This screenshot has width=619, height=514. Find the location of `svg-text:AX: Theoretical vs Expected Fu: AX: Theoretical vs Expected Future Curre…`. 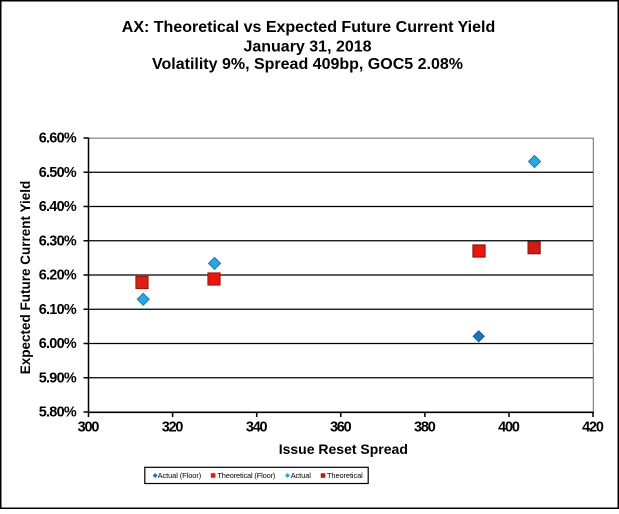

svg-text:AX: Theoretical vs Expected Fu: AX: Theoretical vs Expected Future Curre… is located at coordinates (308, 27).